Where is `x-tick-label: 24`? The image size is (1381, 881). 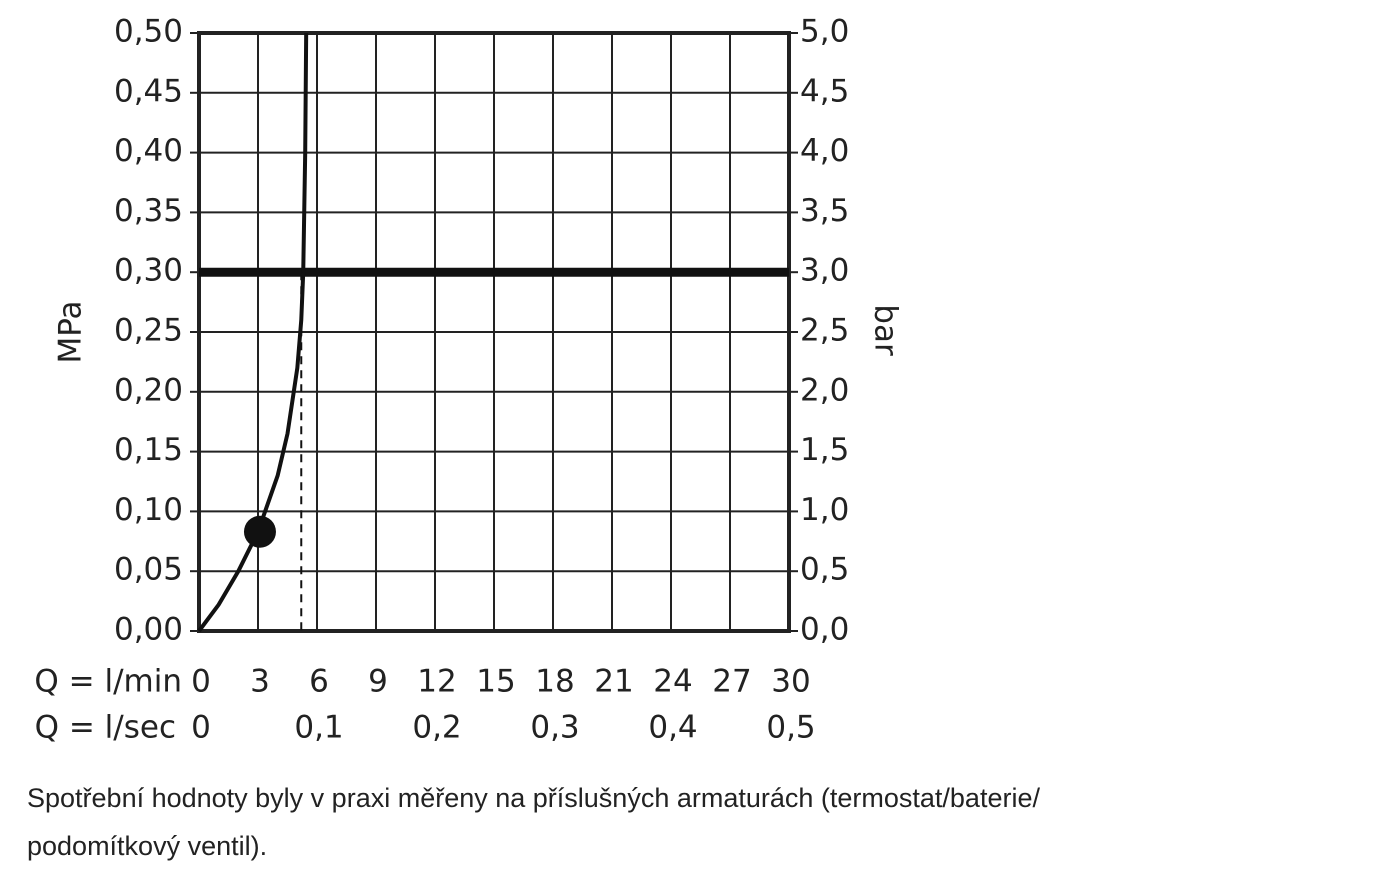
x-tick-label: 24 is located at coordinates (672, 682).